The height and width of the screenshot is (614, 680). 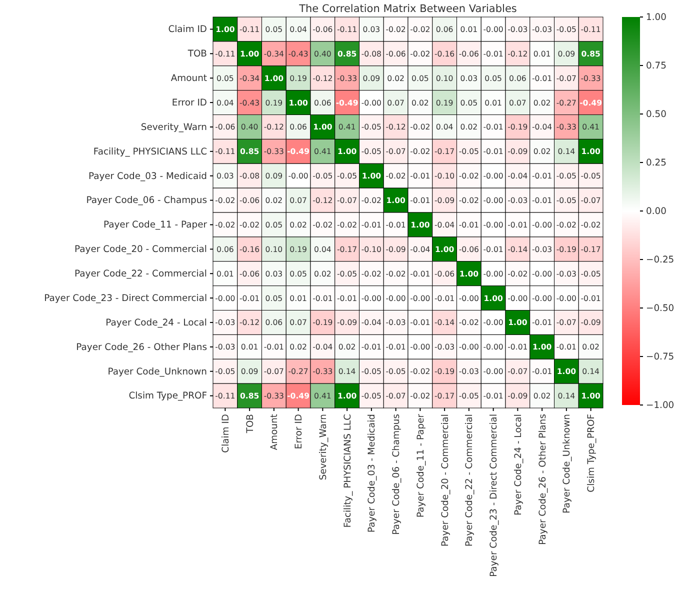 What do you see at coordinates (656, 211) in the screenshot?
I see `color-bar-label: 0.00` at bounding box center [656, 211].